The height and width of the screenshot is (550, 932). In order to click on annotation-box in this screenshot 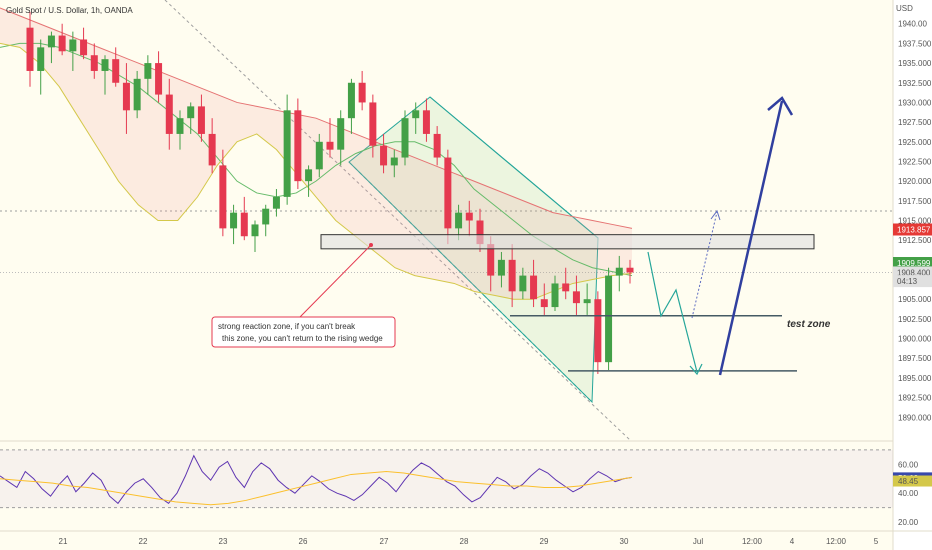, I will do `click(303, 332)`.